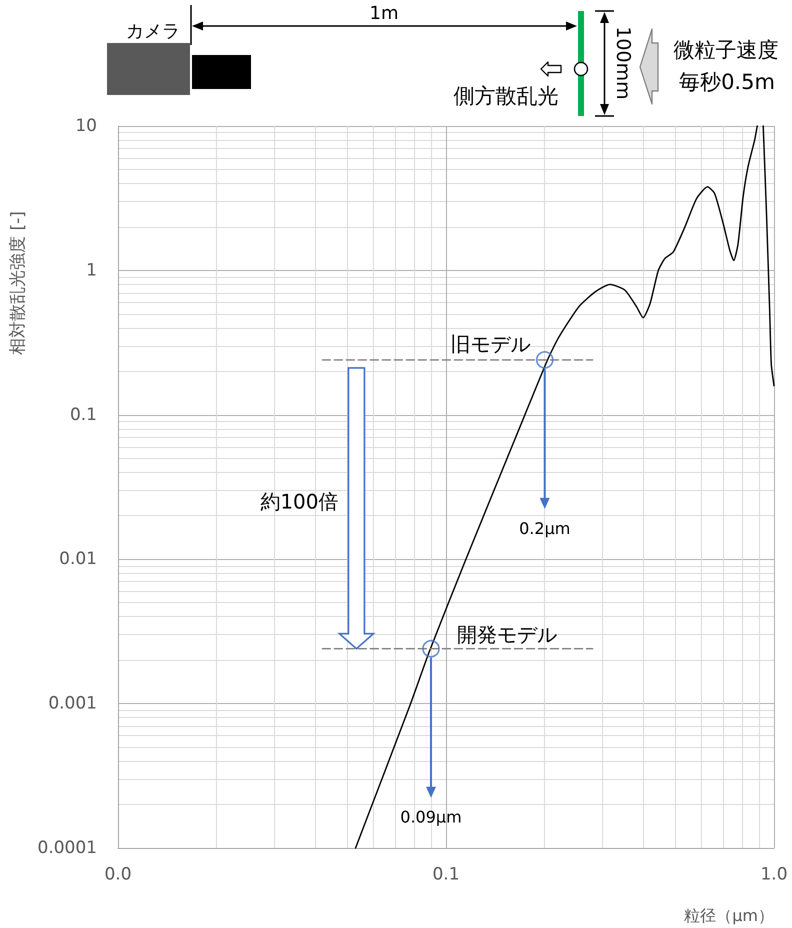  What do you see at coordinates (446, 874) in the screenshot?
I see `x-tick-label: 0.1` at bounding box center [446, 874].